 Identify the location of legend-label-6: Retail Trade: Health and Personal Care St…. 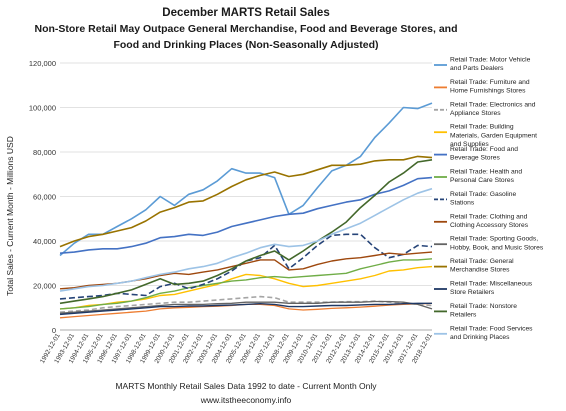
(486, 177).